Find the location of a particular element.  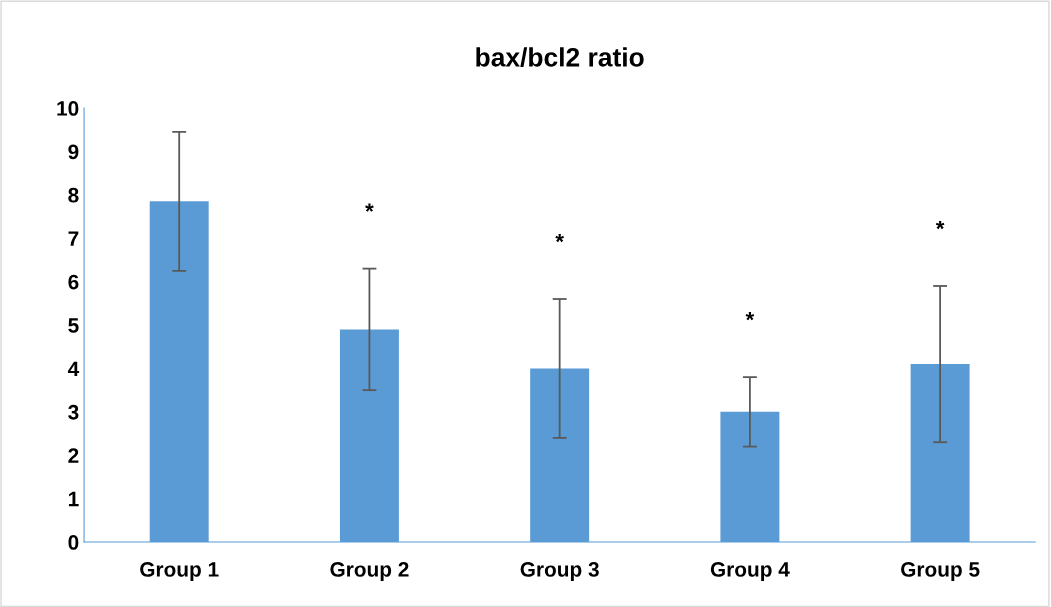

y-tick-label: 2 is located at coordinates (73, 455).